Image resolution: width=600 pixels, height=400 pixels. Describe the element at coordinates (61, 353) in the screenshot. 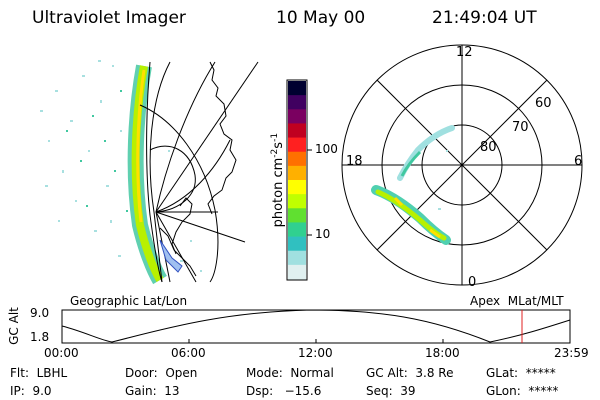

I see `x-tick-label-0: 00:00` at that location.